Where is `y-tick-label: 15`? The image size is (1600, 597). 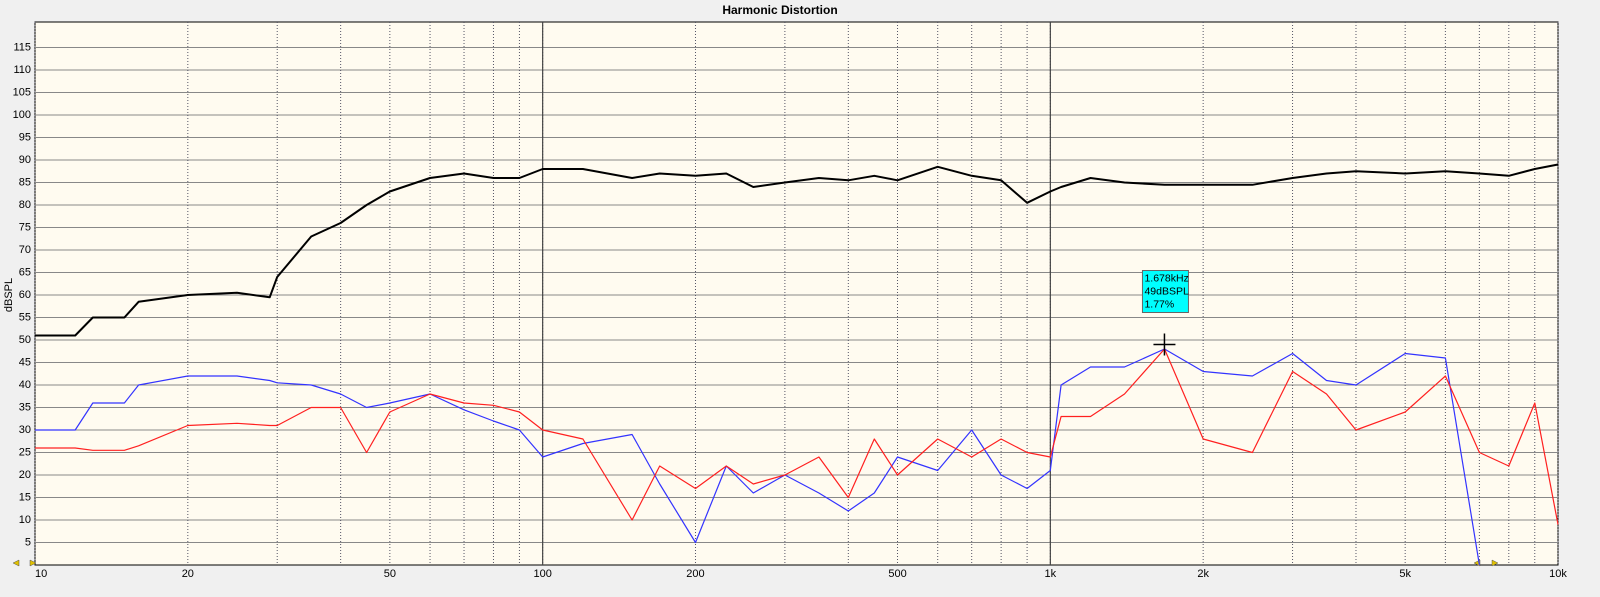
y-tick-label: 15 is located at coordinates (25, 497).